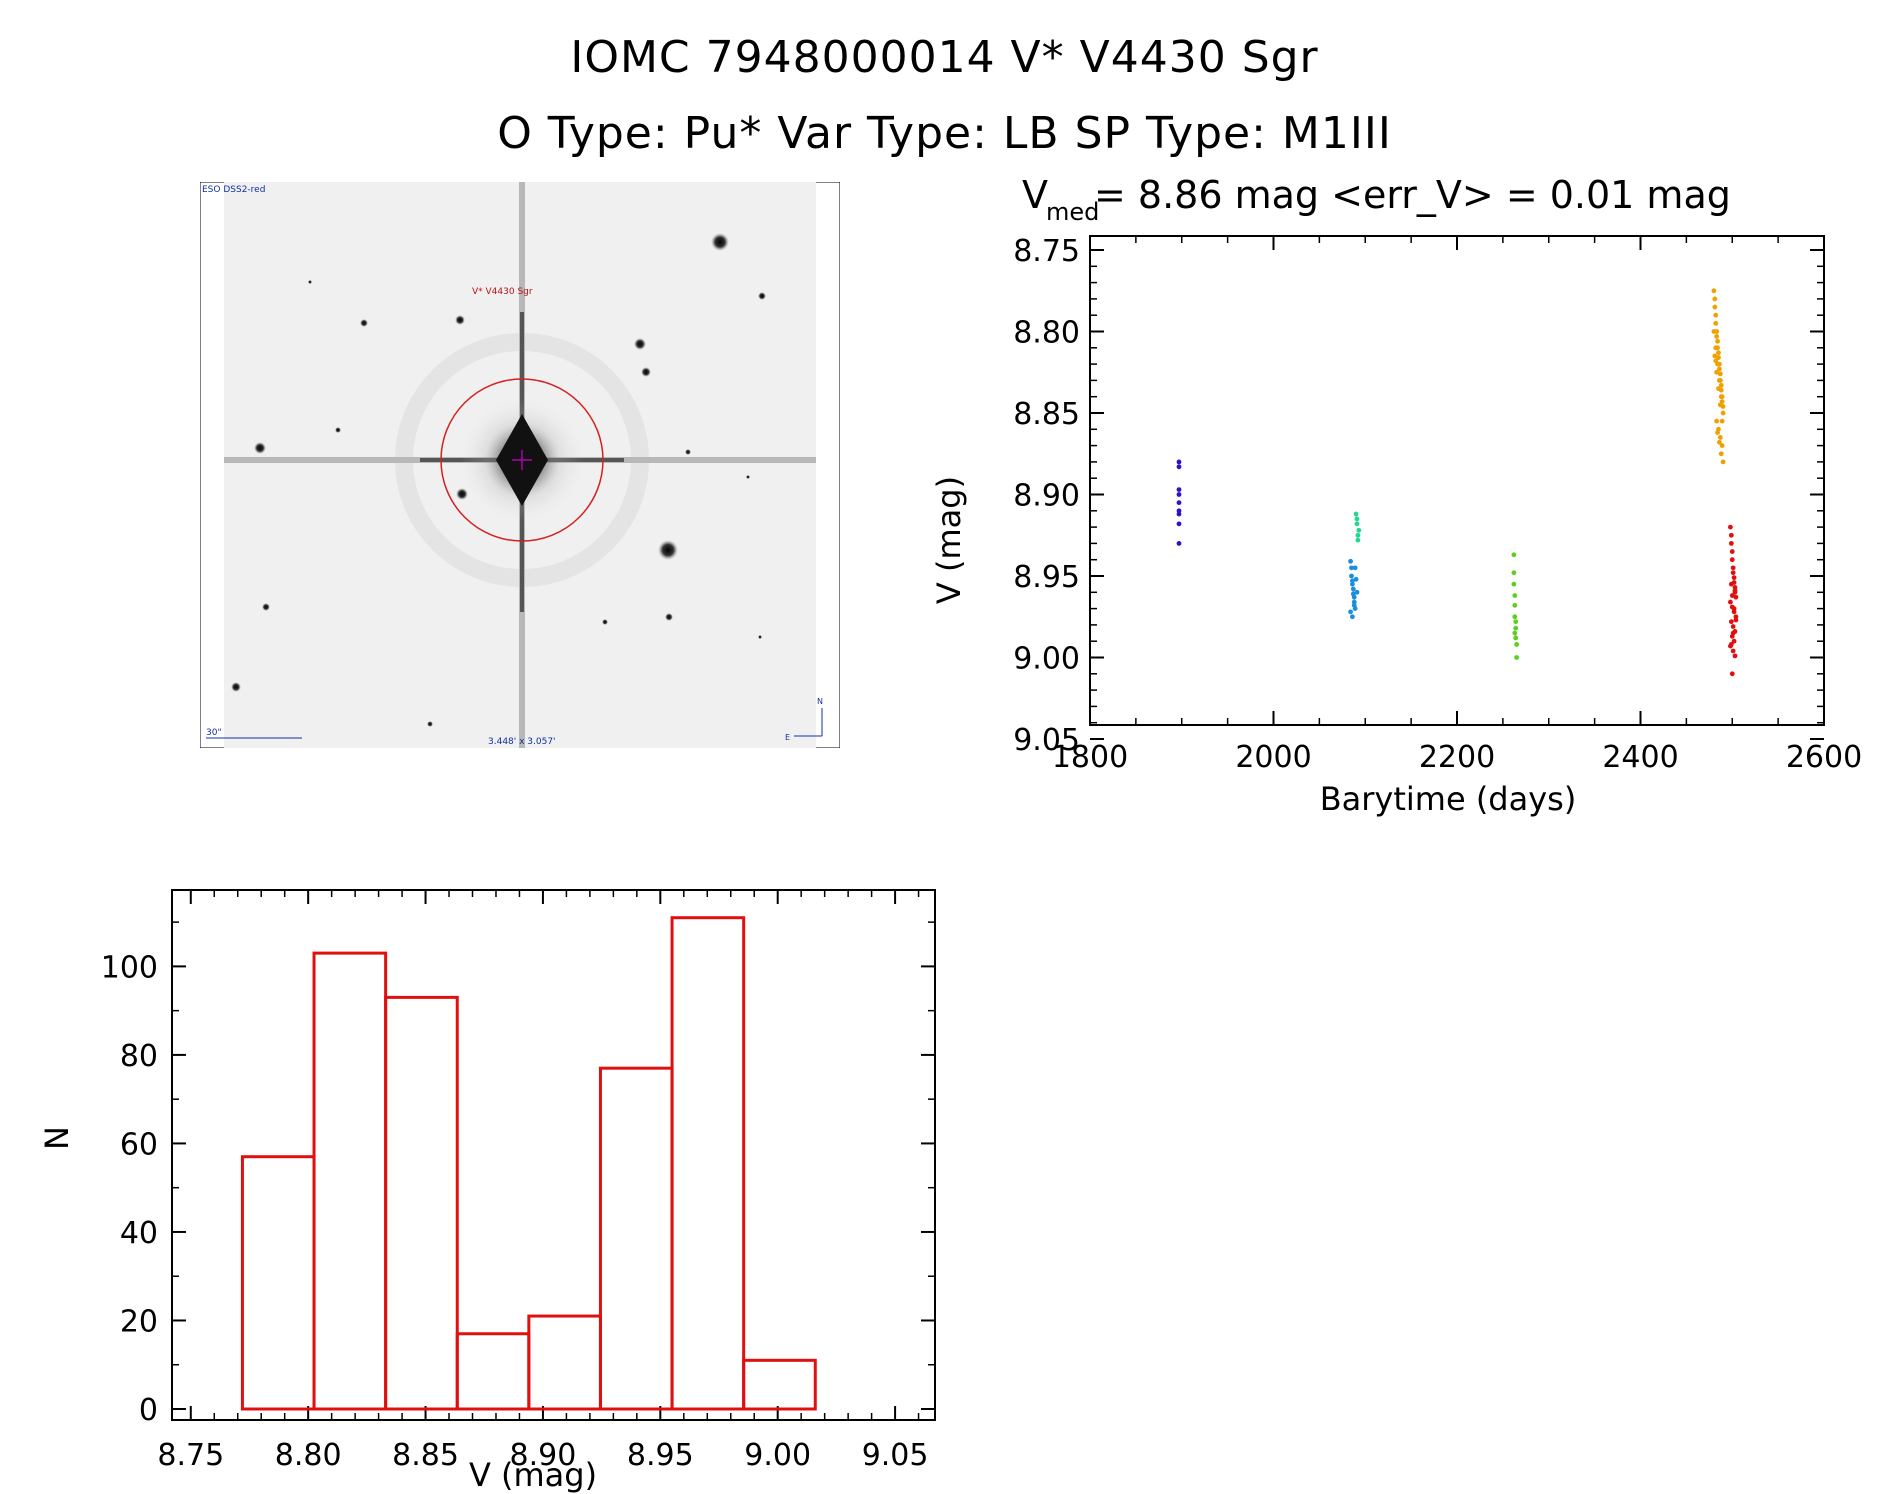 Image resolution: width=1889 pixels, height=1494 pixels. Describe the element at coordinates (1046, 496) in the screenshot. I see `lc-ytick-label: 8.90` at that location.